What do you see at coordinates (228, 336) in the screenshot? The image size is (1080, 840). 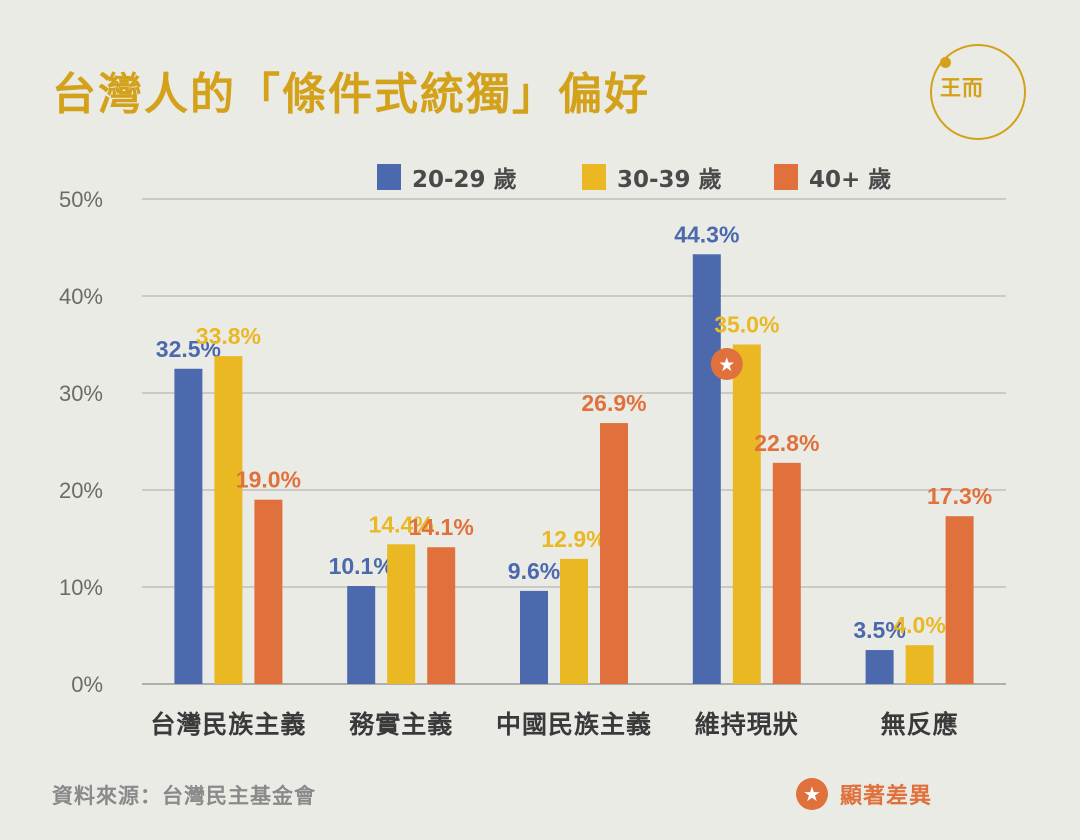 I see `data-label: 33.8%` at bounding box center [228, 336].